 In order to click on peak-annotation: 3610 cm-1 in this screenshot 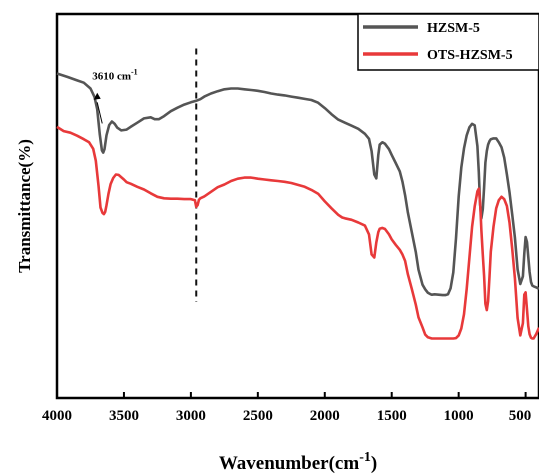, I will do `click(115, 95)`.